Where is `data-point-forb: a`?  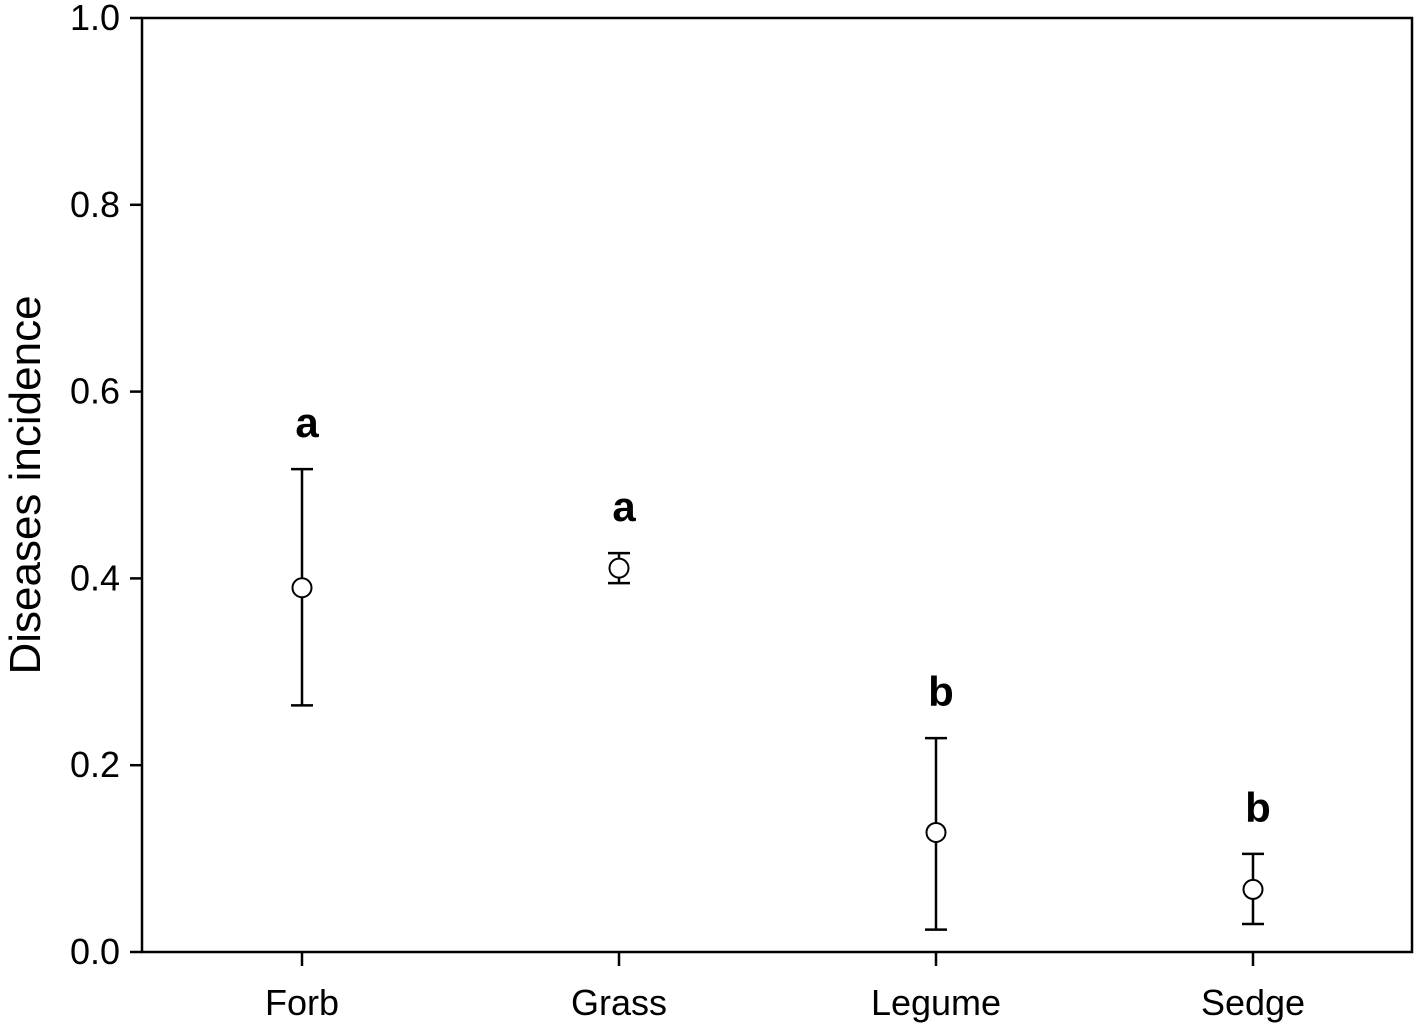
data-point-forb: a is located at coordinates (305, 553).